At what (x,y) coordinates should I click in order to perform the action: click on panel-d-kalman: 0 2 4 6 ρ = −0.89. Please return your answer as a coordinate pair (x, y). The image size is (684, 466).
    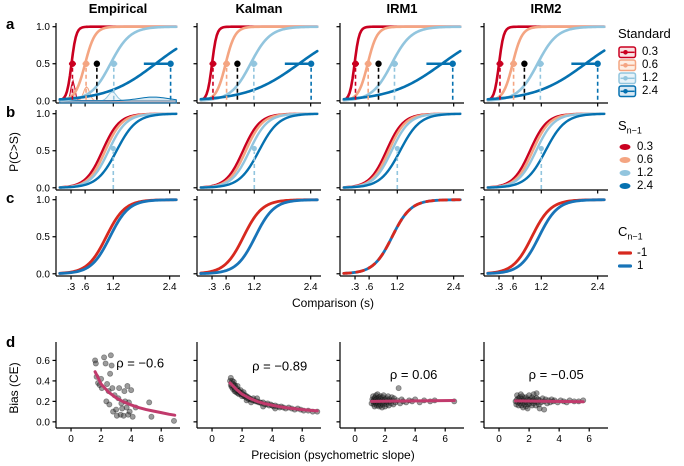
    Looking at the image, I should click on (257, 393).